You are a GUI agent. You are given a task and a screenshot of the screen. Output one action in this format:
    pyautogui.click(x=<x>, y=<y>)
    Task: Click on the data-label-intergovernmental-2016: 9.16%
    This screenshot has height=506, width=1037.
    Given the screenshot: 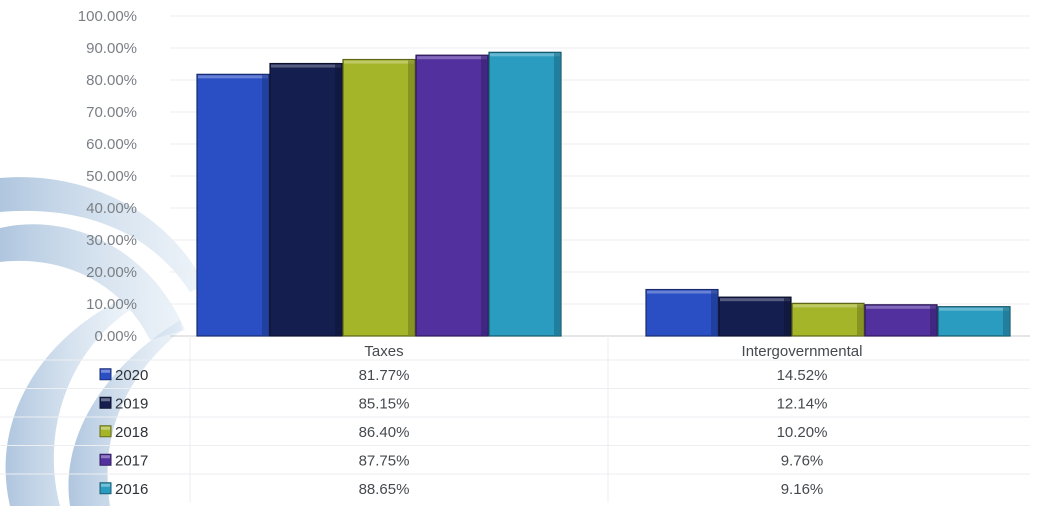 What is the action you would take?
    pyautogui.click(x=802, y=489)
    